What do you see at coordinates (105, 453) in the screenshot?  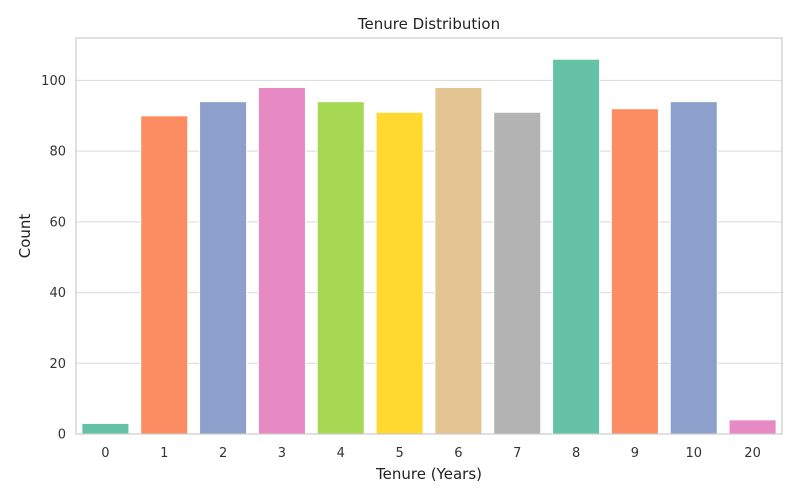 I see `x-tick-label: 0` at bounding box center [105, 453].